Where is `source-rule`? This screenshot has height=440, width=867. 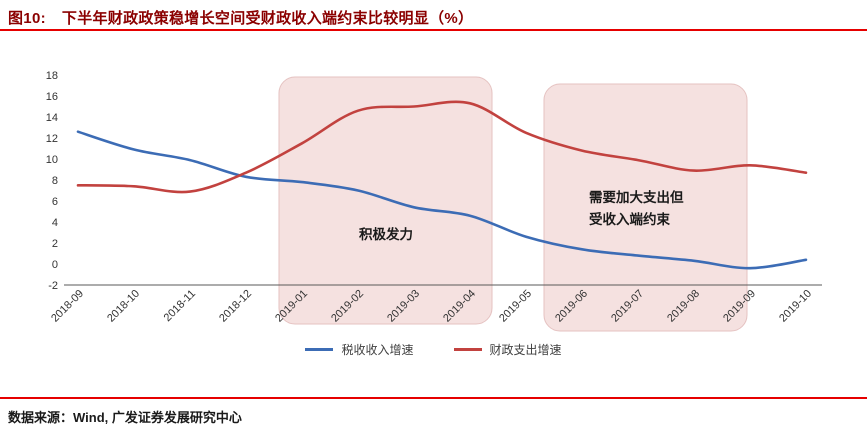 source-rule is located at coordinates (433, 398).